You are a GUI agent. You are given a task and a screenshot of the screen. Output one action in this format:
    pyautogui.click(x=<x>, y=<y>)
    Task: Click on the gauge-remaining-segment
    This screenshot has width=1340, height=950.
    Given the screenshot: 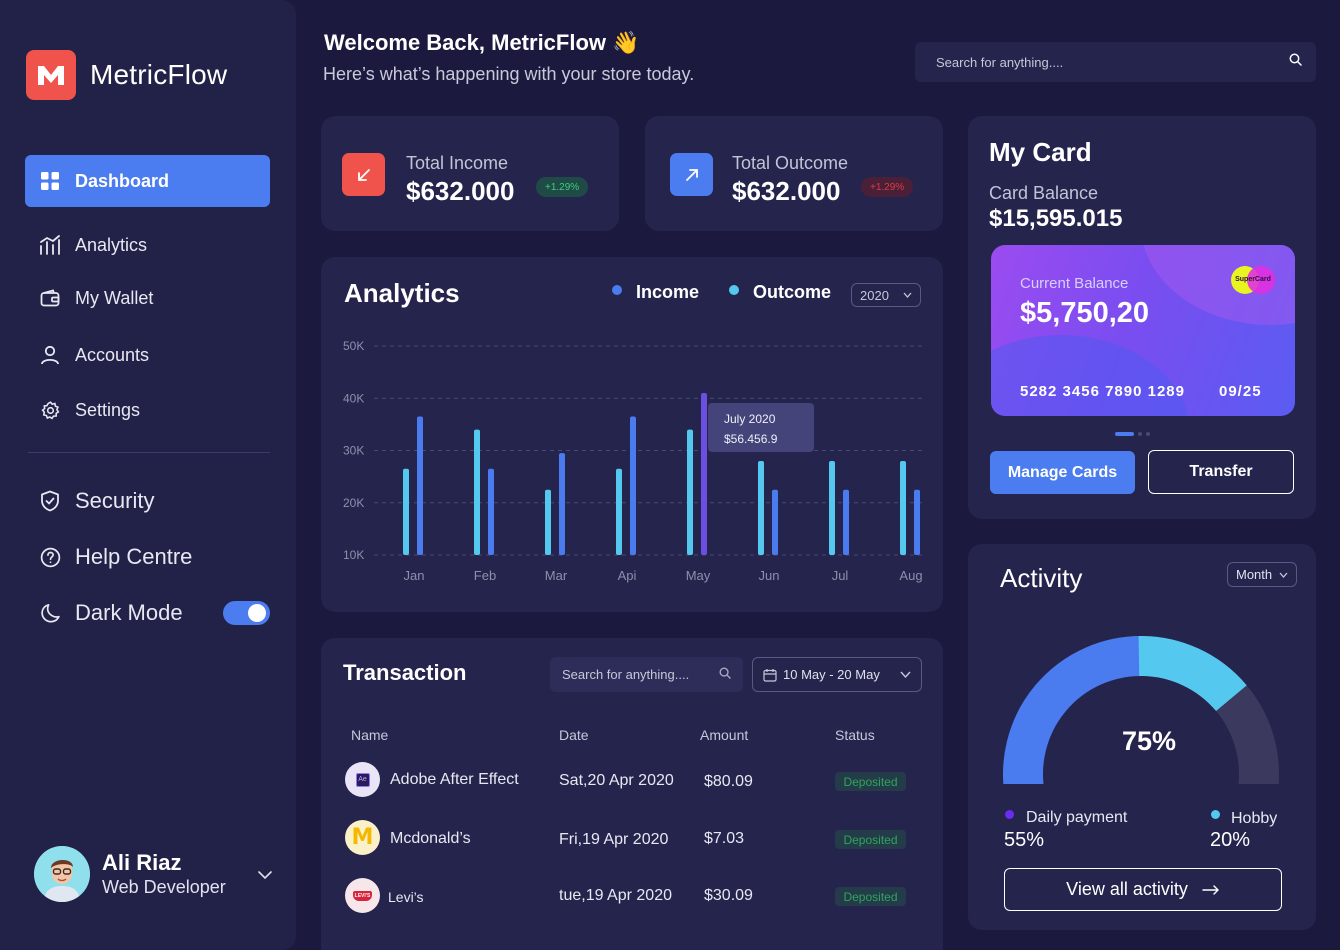 What is the action you would take?
    pyautogui.click(x=1247, y=734)
    